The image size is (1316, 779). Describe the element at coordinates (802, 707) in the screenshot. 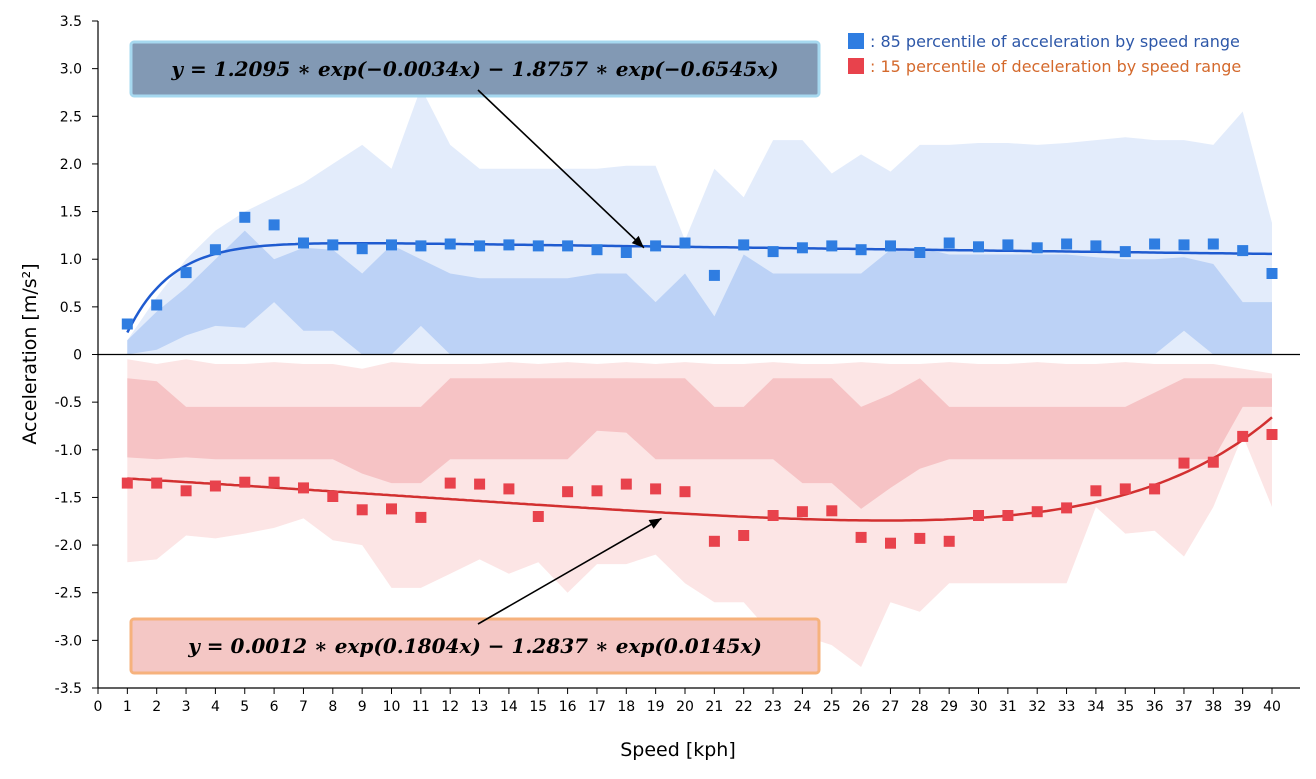

I see `x-tick-label: 24` at that location.